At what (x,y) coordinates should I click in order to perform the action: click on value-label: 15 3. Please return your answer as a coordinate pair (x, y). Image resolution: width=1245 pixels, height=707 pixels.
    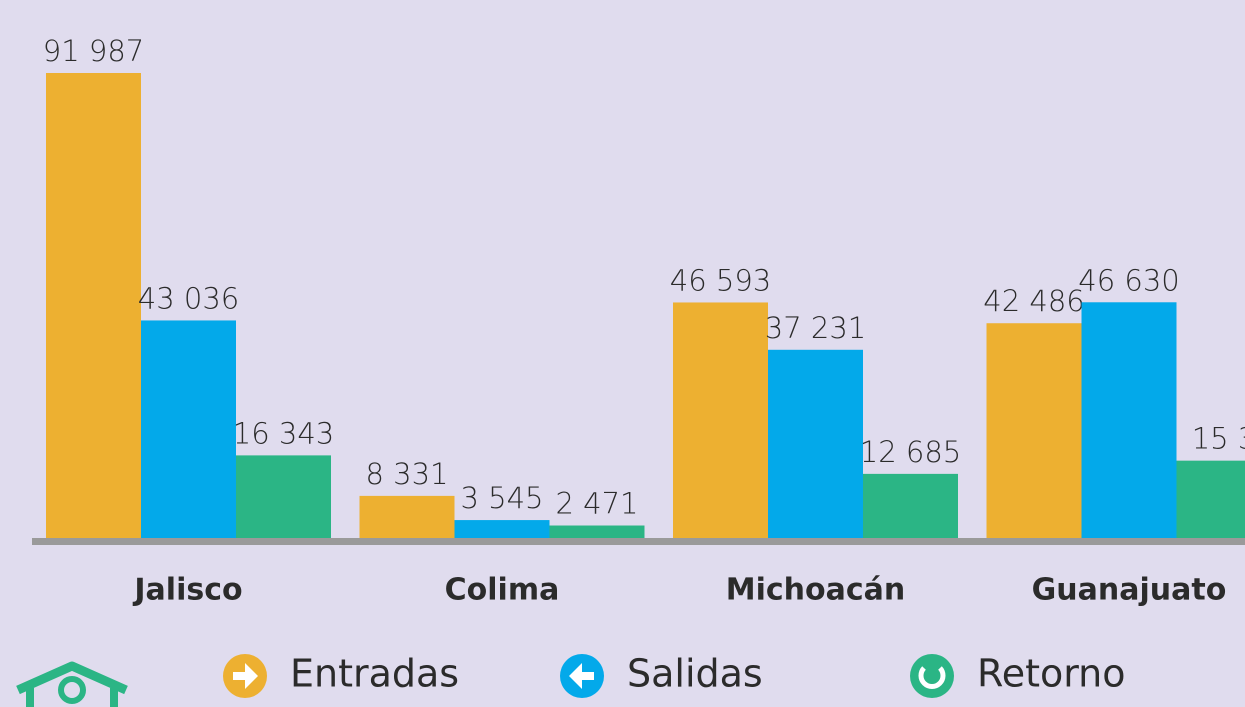
    Looking at the image, I should click on (1218, 439).